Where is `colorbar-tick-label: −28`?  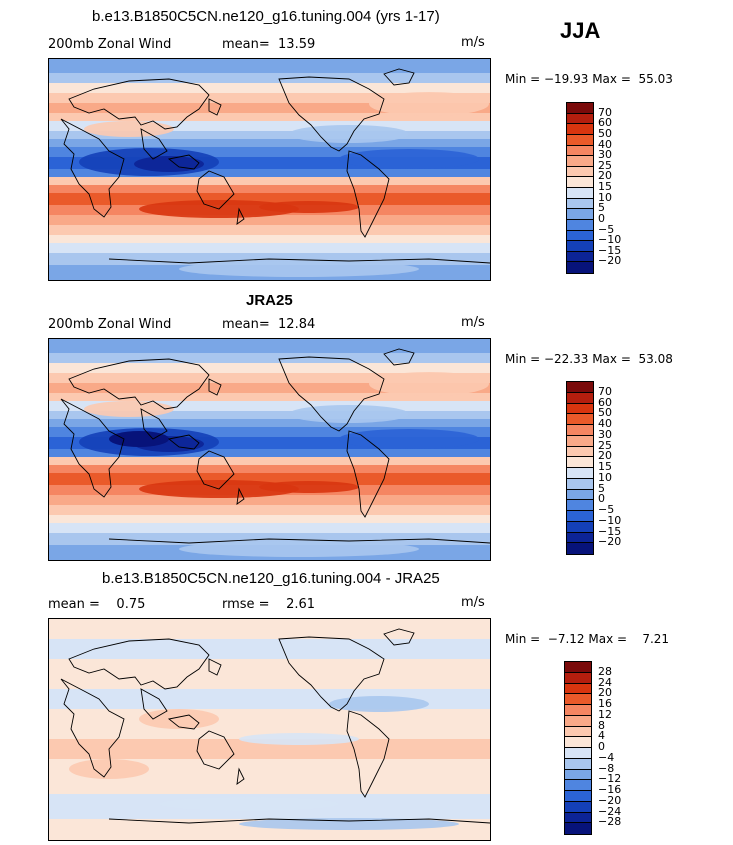 colorbar-tick-label: −28 is located at coordinates (610, 822).